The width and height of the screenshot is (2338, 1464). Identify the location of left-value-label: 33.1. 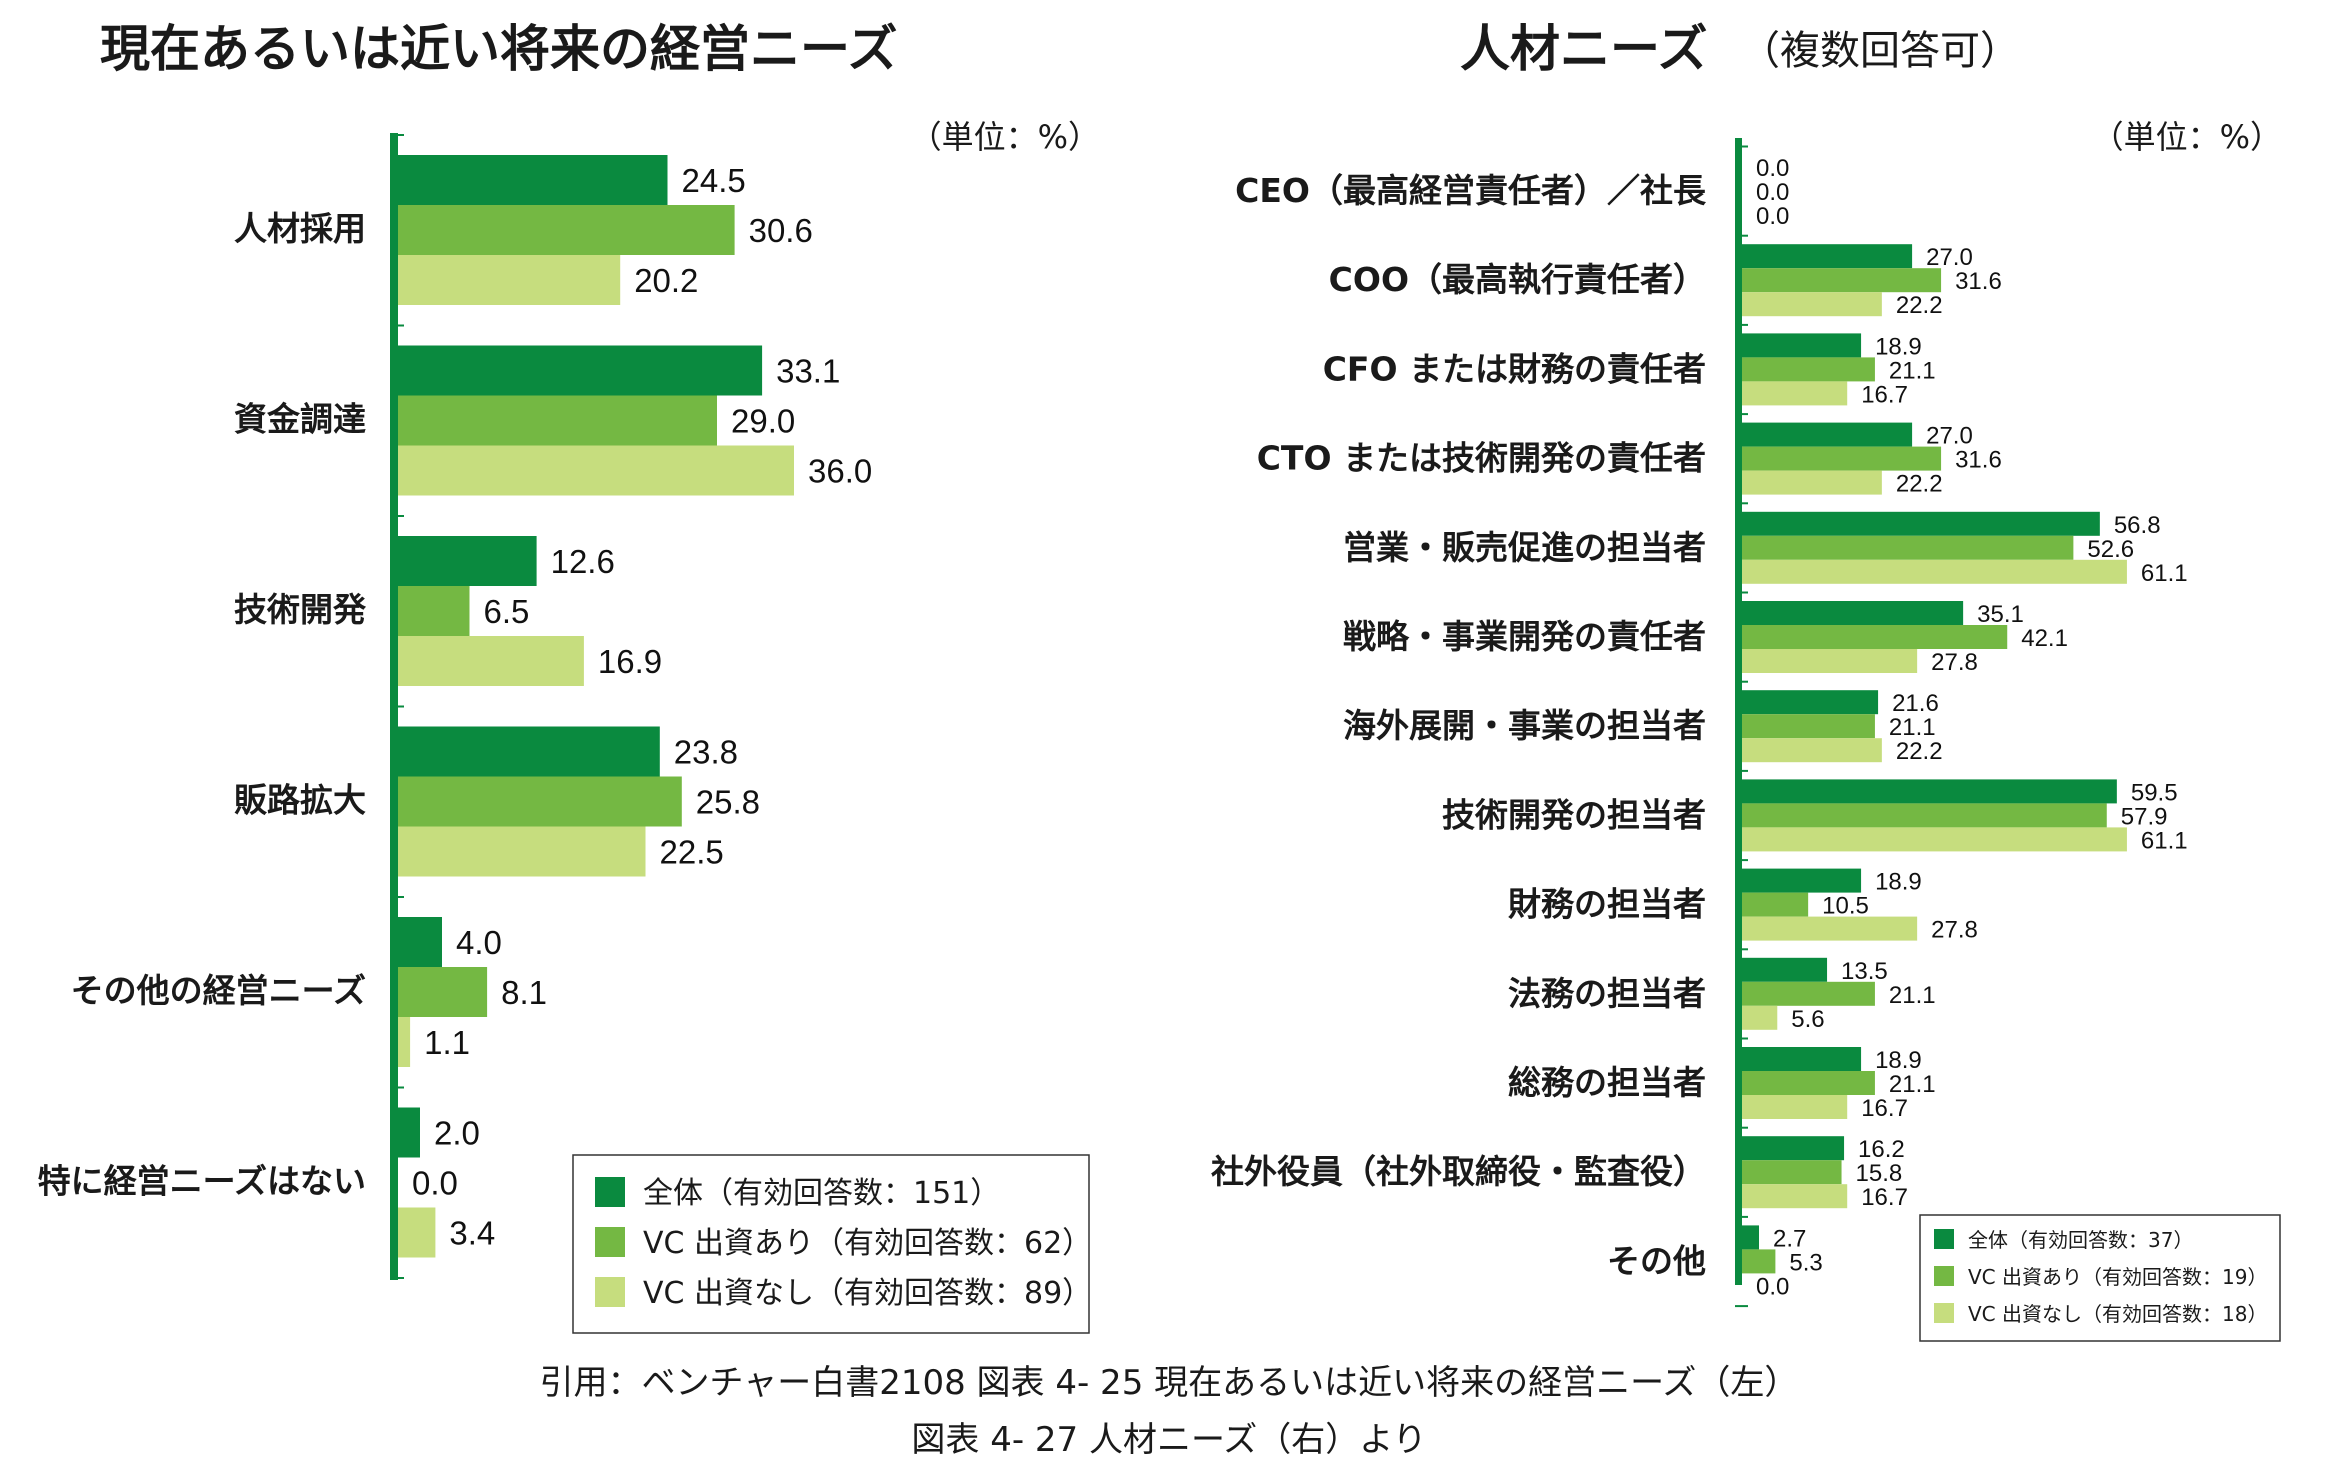
(808, 371).